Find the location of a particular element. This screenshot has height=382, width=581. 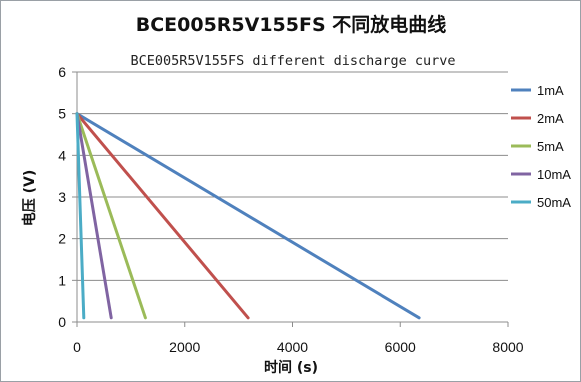

x-tick-labels: 0 2000 4000 6000 8000 is located at coordinates (298, 347).